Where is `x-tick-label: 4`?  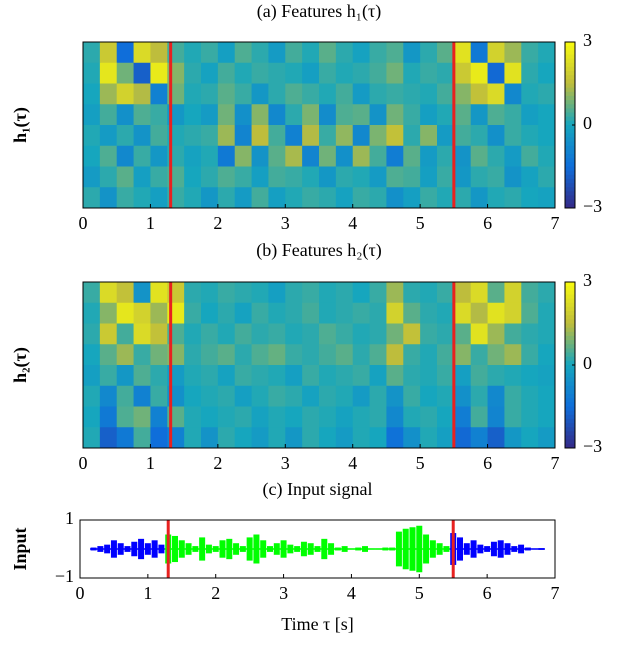 x-tick-label: 4 is located at coordinates (352, 463).